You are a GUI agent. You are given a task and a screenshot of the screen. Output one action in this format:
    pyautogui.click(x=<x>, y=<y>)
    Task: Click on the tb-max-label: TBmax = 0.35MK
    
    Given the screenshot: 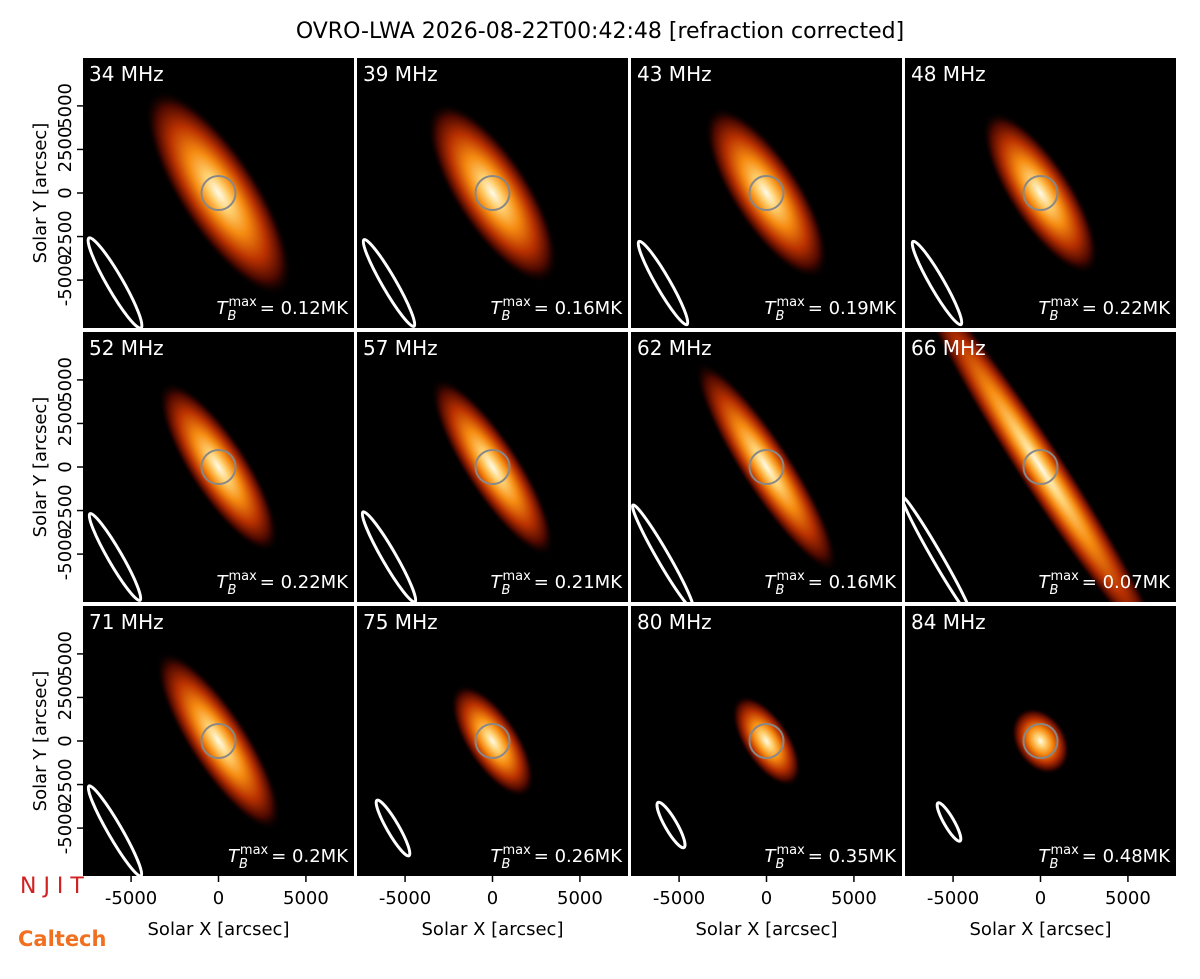 What is the action you would take?
    pyautogui.click(x=831, y=857)
    